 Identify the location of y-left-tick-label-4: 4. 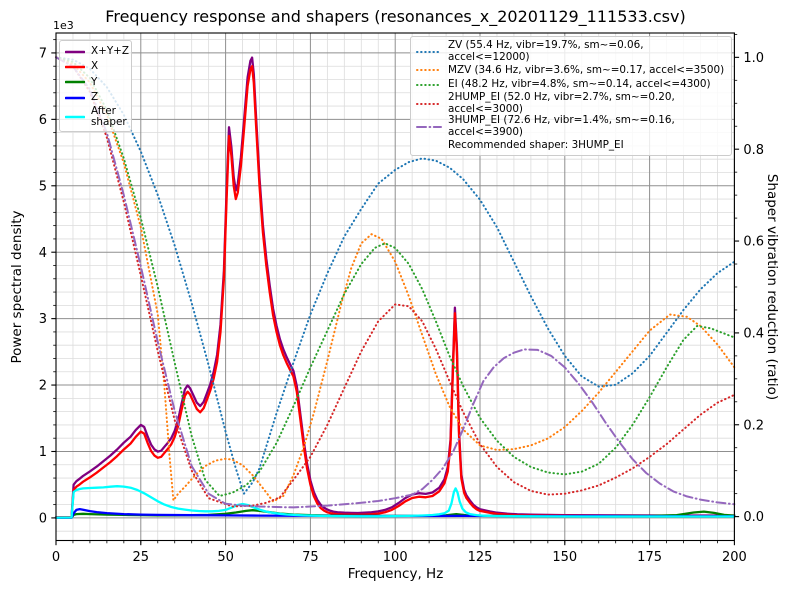
(43, 253).